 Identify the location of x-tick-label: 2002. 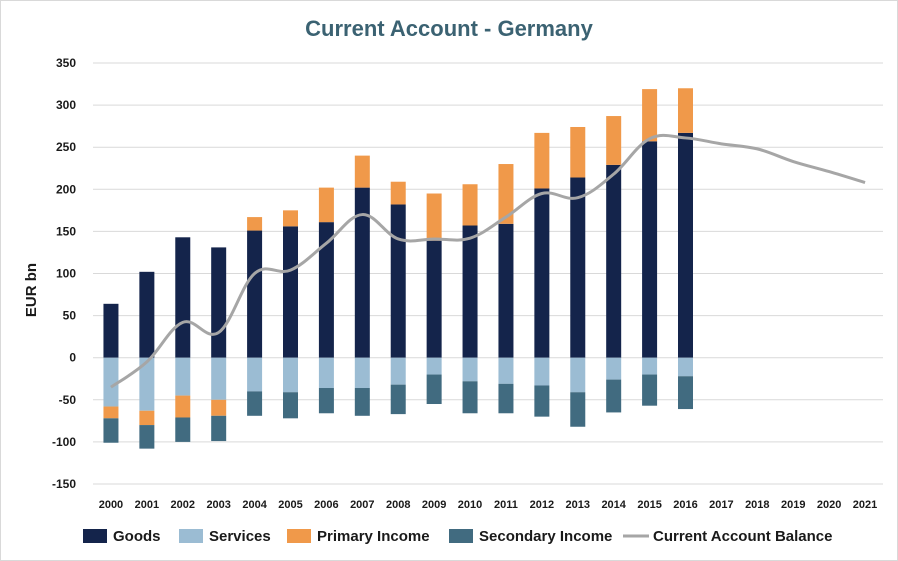
(183, 505).